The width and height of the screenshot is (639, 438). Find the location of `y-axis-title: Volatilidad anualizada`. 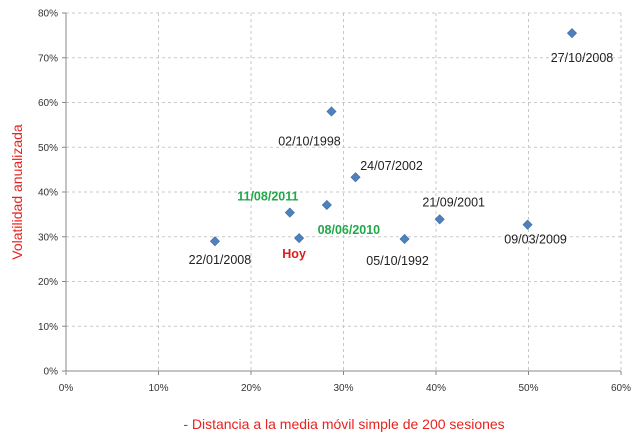

y-axis-title: Volatilidad anualizada is located at coordinates (17, 192).